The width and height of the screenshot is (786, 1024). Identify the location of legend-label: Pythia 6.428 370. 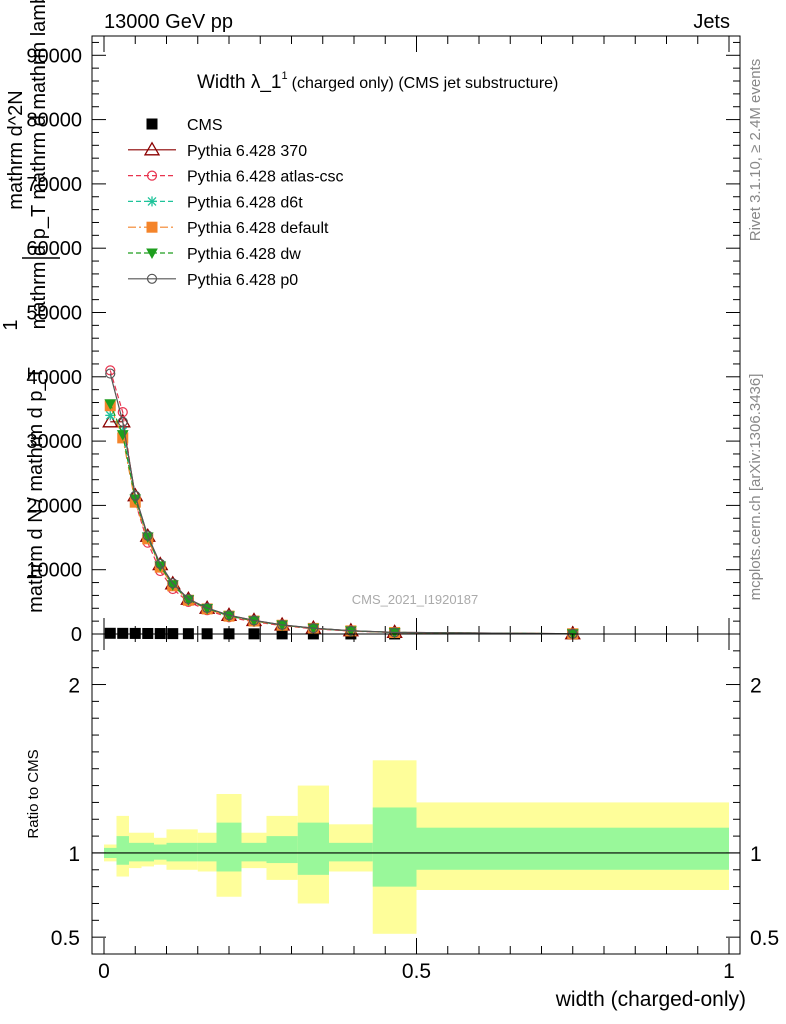
(247, 151).